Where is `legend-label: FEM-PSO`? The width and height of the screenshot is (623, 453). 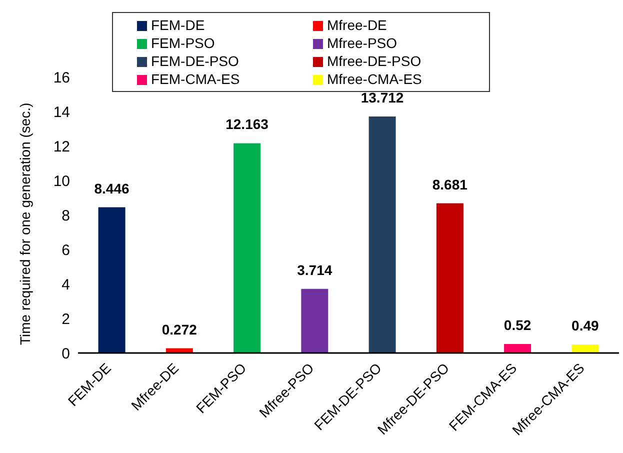
legend-label: FEM-PSO is located at coordinates (183, 43).